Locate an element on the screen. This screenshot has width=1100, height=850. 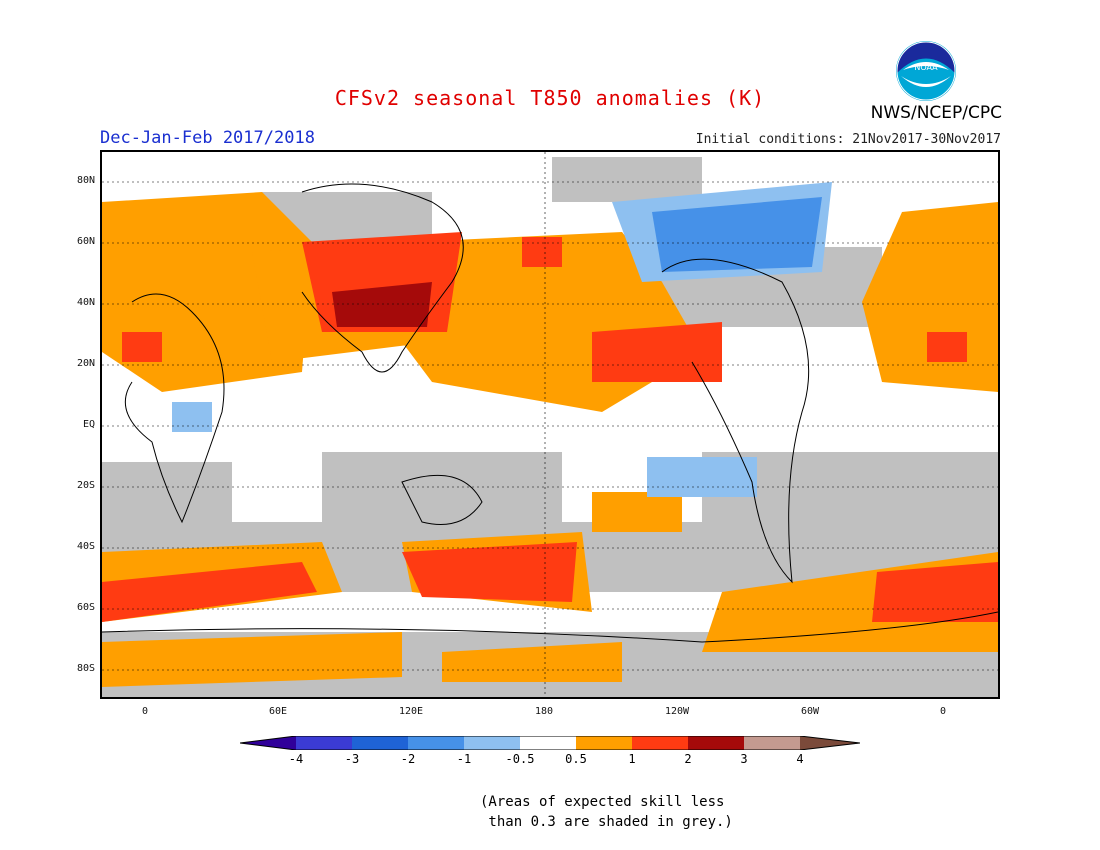
lon-label-0-east: 0 is located at coordinates (943, 711).